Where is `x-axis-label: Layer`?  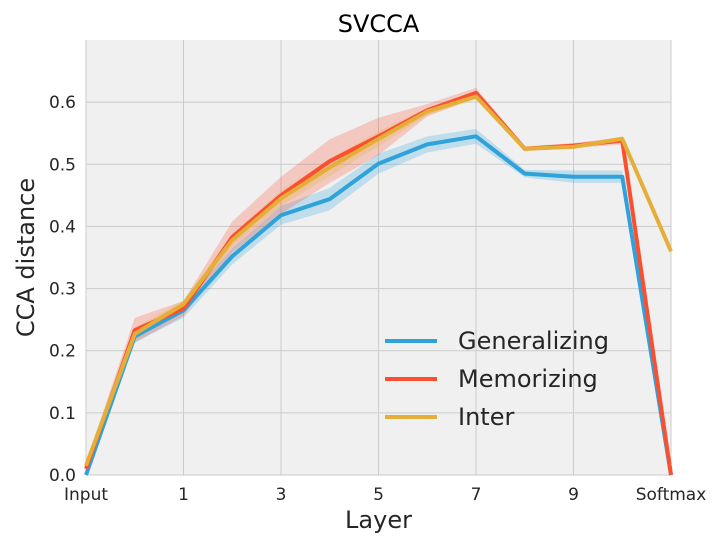
x-axis-label: Layer is located at coordinates (378, 520).